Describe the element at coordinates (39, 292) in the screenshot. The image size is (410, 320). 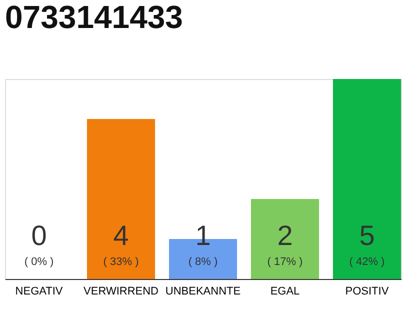
I see `x-tick-label: NEGATIV` at that location.